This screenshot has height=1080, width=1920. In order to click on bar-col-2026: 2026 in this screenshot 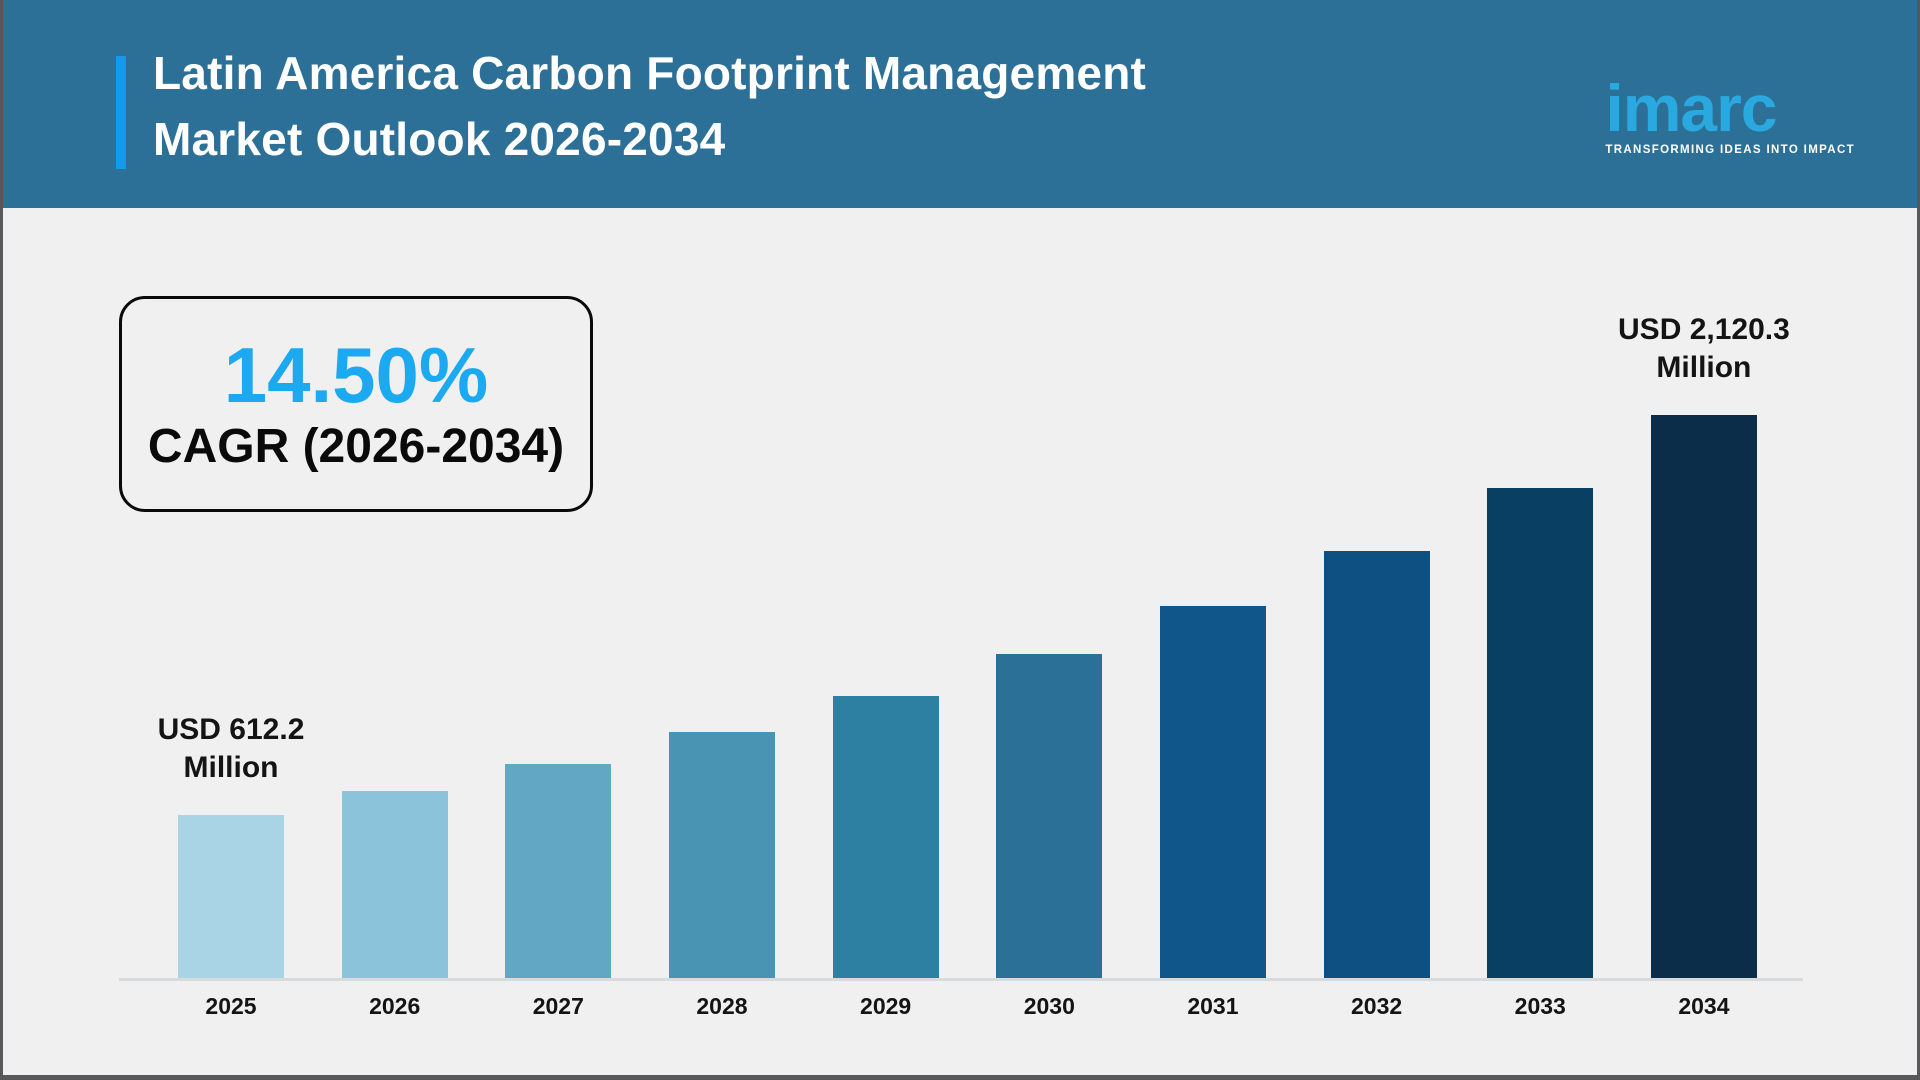, I will do `click(394, 717)`.